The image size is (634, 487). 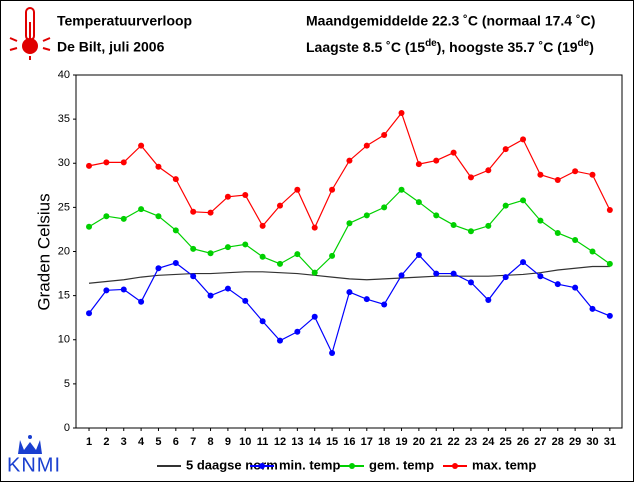 What do you see at coordinates (280, 442) in the screenshot?
I see `x-tick-label: 12` at bounding box center [280, 442].